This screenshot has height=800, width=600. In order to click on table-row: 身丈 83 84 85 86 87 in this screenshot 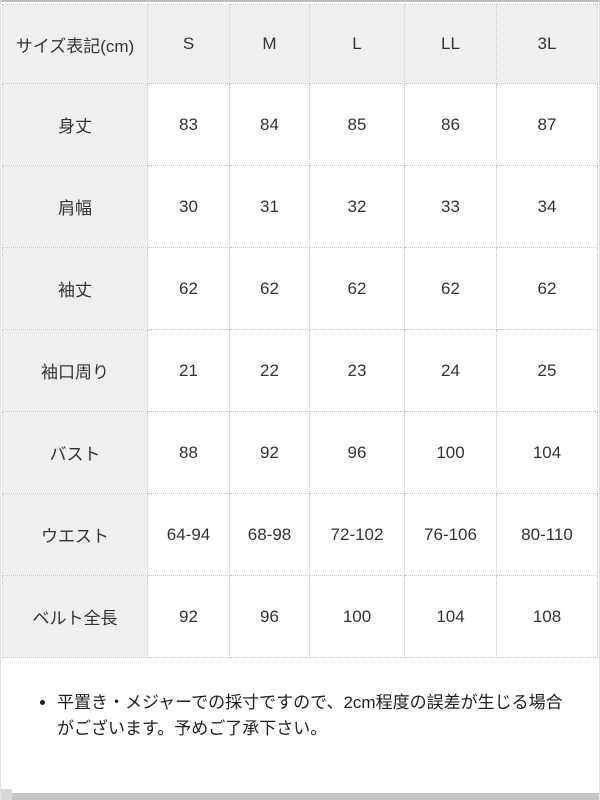, I will do `click(300, 124)`.